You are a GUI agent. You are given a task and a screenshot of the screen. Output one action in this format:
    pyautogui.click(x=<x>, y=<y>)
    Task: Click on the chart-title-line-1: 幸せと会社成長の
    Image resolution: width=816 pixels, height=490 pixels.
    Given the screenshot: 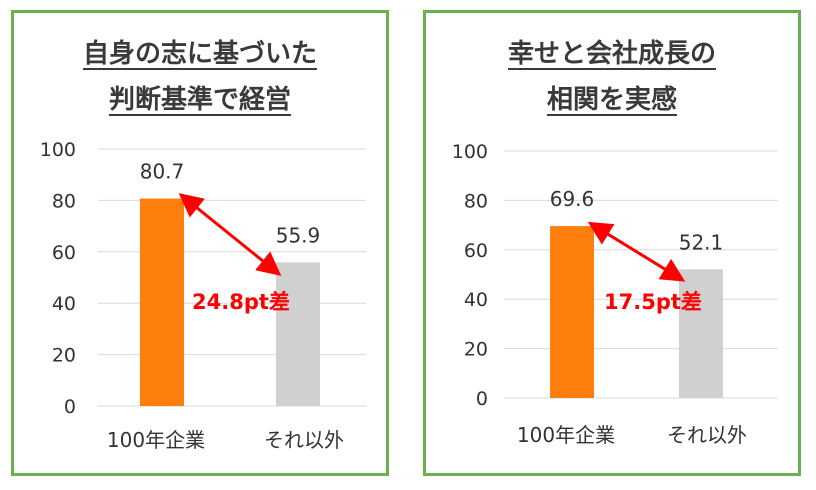 What is the action you would take?
    pyautogui.click(x=611, y=54)
    